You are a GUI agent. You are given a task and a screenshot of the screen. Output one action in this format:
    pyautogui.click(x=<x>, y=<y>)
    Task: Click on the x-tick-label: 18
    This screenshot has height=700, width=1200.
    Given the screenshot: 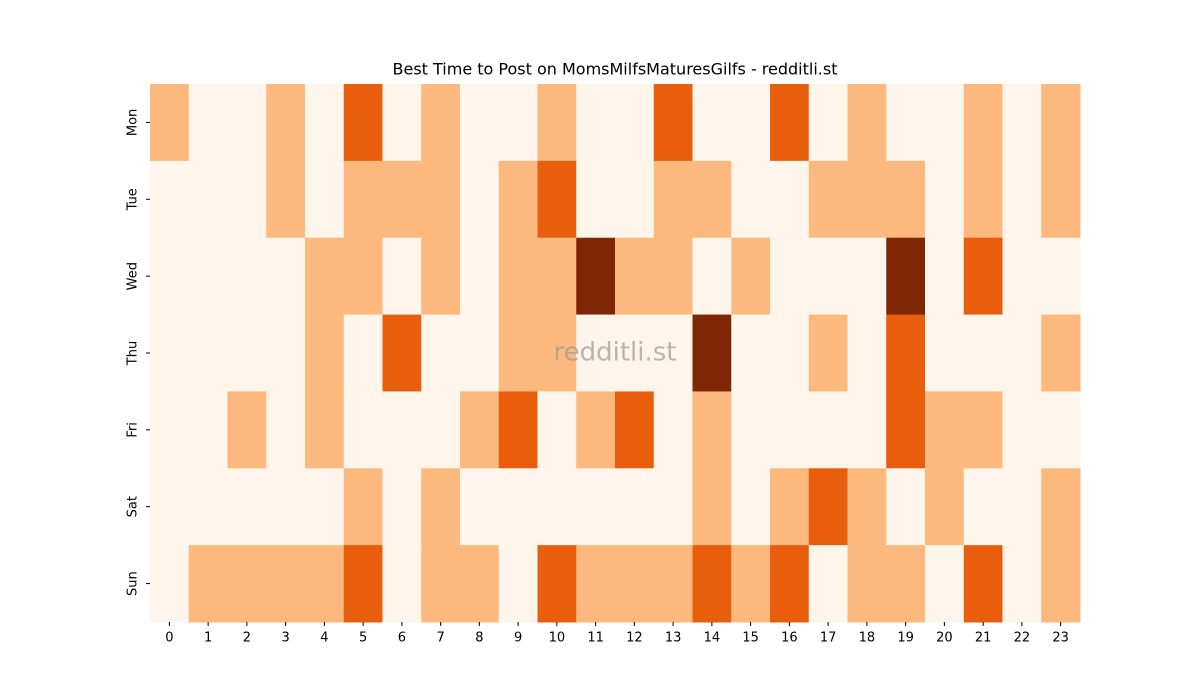 What is the action you would take?
    pyautogui.click(x=867, y=638)
    